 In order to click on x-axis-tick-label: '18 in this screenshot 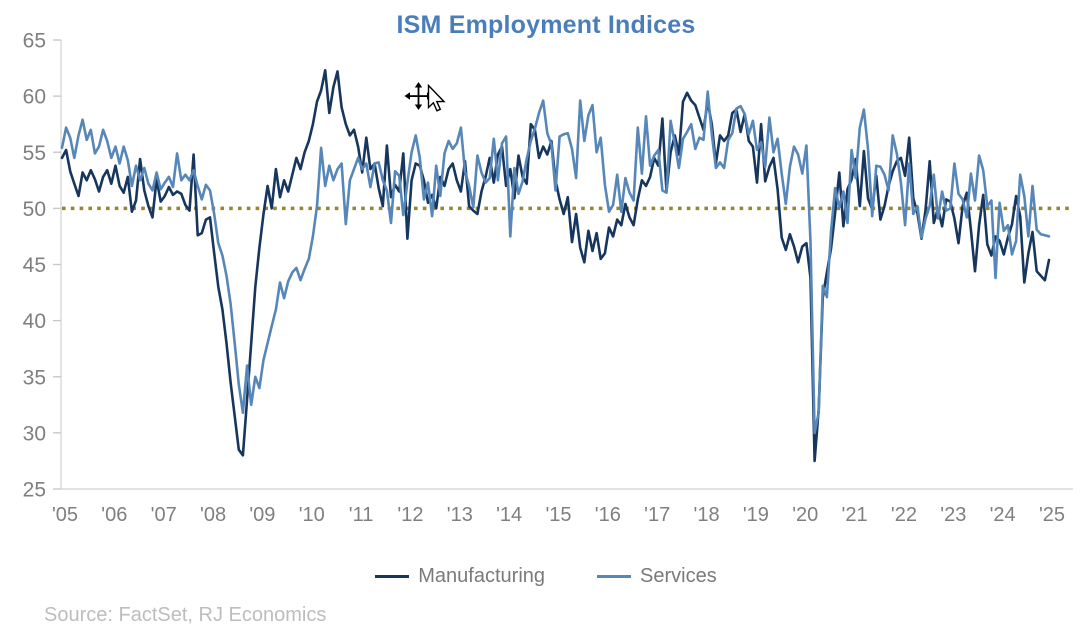, I will do `click(707, 515)`.